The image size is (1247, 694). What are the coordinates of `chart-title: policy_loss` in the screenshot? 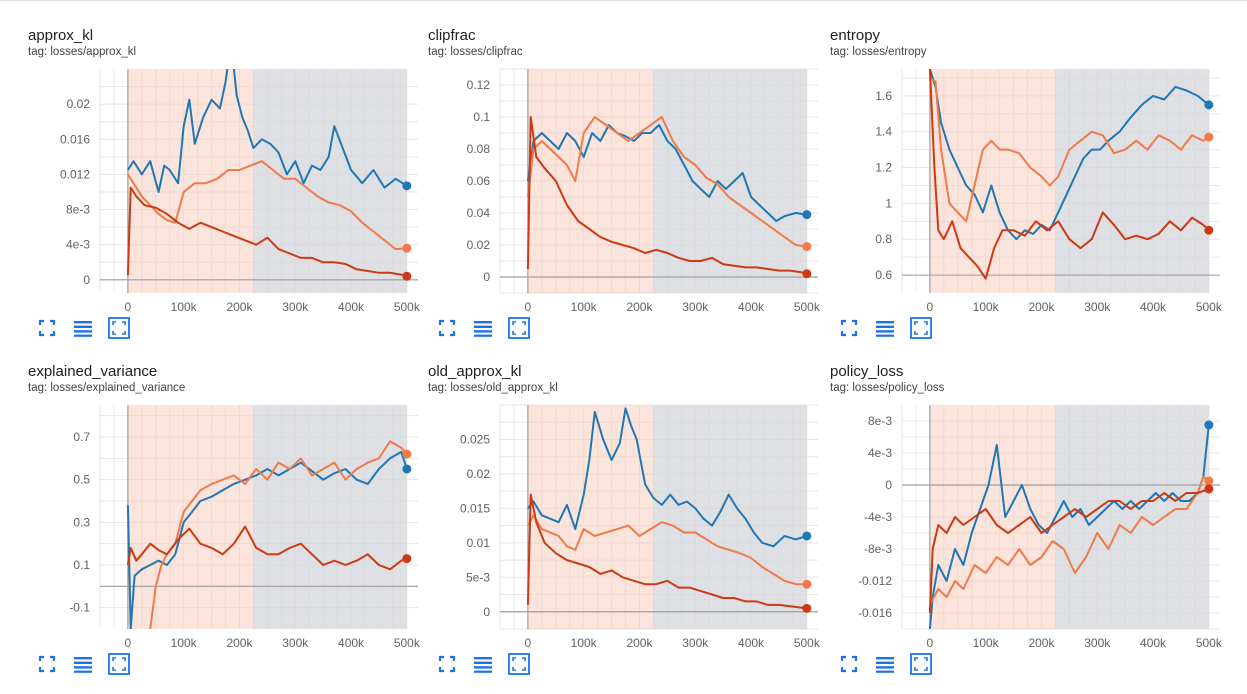 It's located at (867, 371).